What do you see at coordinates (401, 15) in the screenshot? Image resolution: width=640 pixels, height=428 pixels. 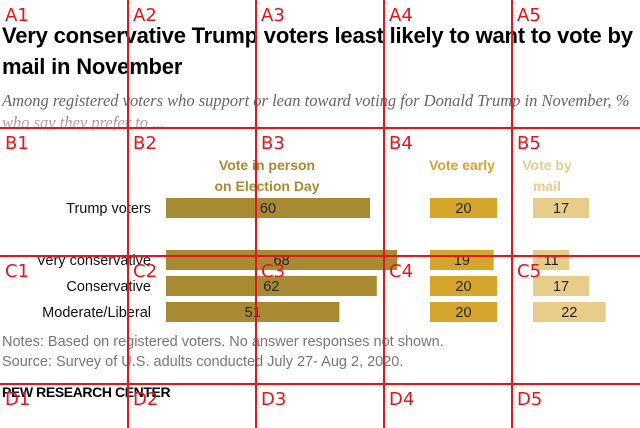 I see `grid-cell-label: A4` at bounding box center [401, 15].